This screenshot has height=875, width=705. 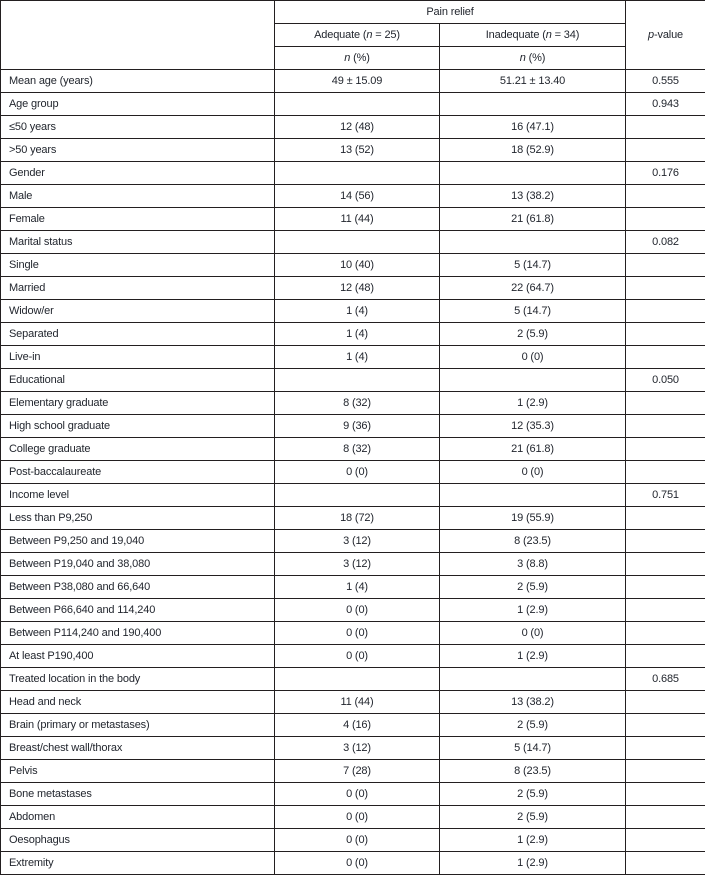 I want to click on row-label: Post-baccalaureate, so click(x=138, y=472).